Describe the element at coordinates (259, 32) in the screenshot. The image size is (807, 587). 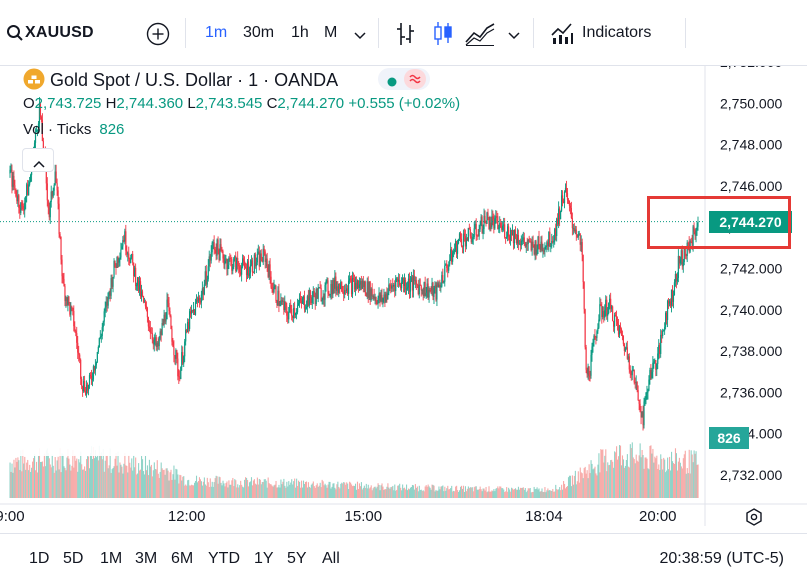
I see `interval-30m: 30m` at that location.